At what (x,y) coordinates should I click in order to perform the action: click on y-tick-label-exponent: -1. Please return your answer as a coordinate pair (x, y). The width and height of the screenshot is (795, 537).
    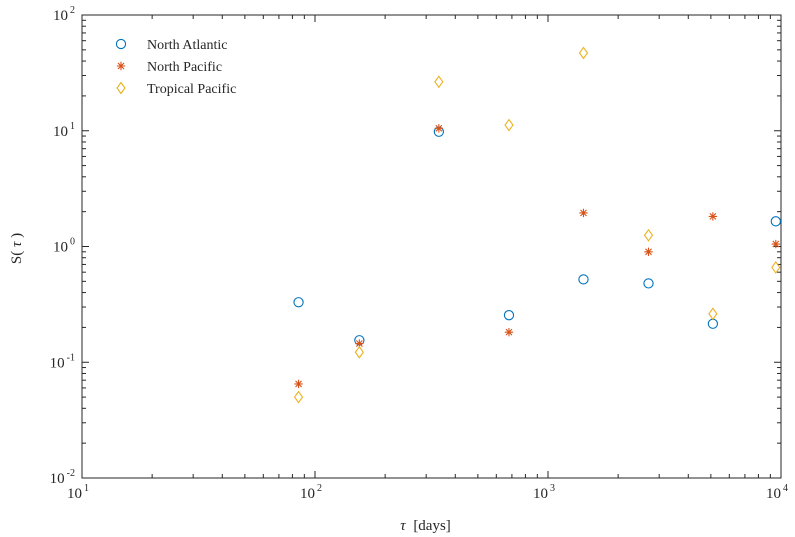
    Looking at the image, I should click on (71, 357).